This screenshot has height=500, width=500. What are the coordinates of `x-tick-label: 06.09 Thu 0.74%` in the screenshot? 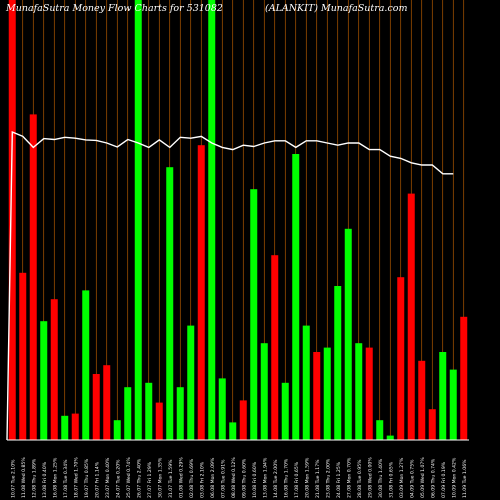 It's located at (433, 478).